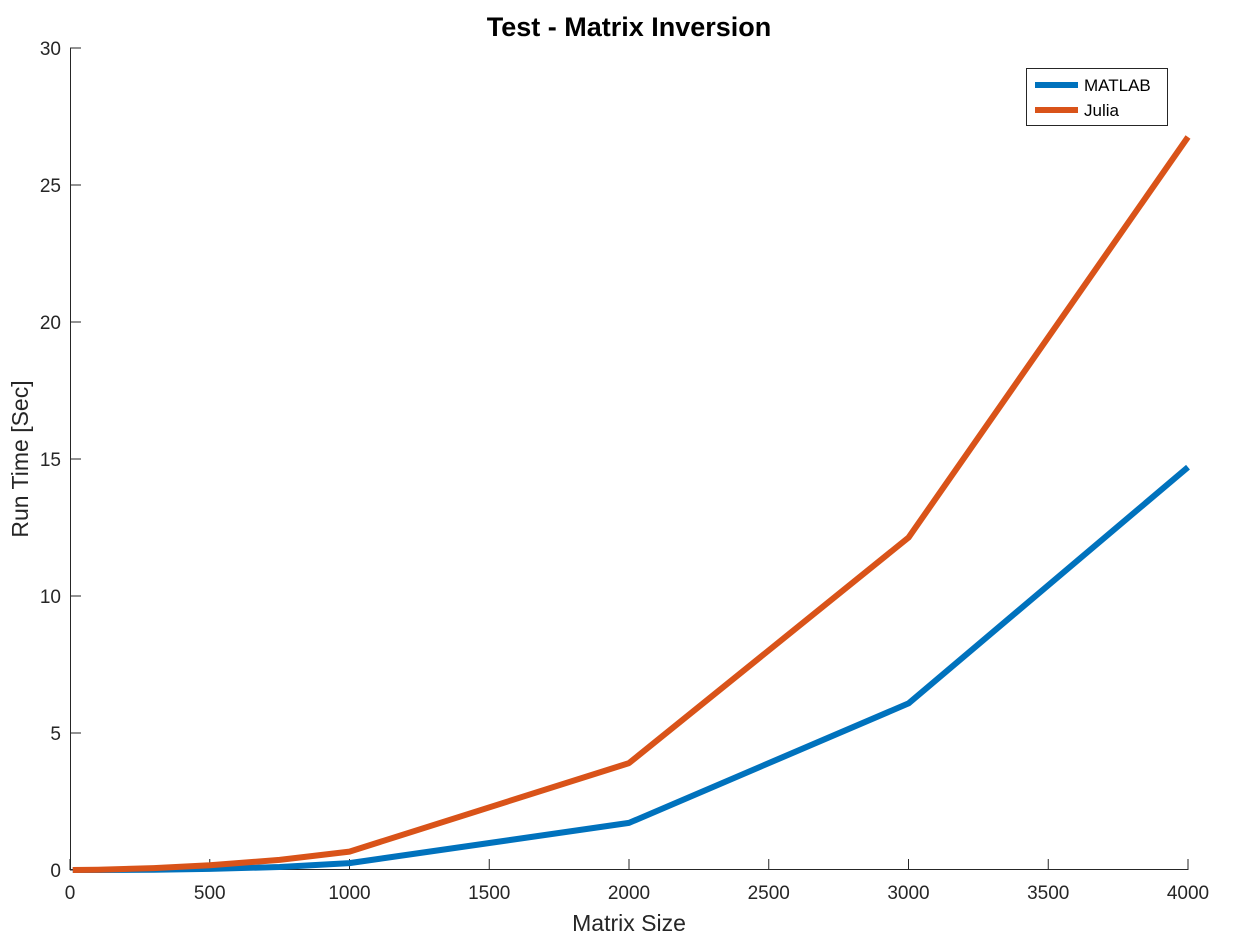 This screenshot has height=943, width=1250. What do you see at coordinates (55, 871) in the screenshot?
I see `y-tick-label: 0` at bounding box center [55, 871].